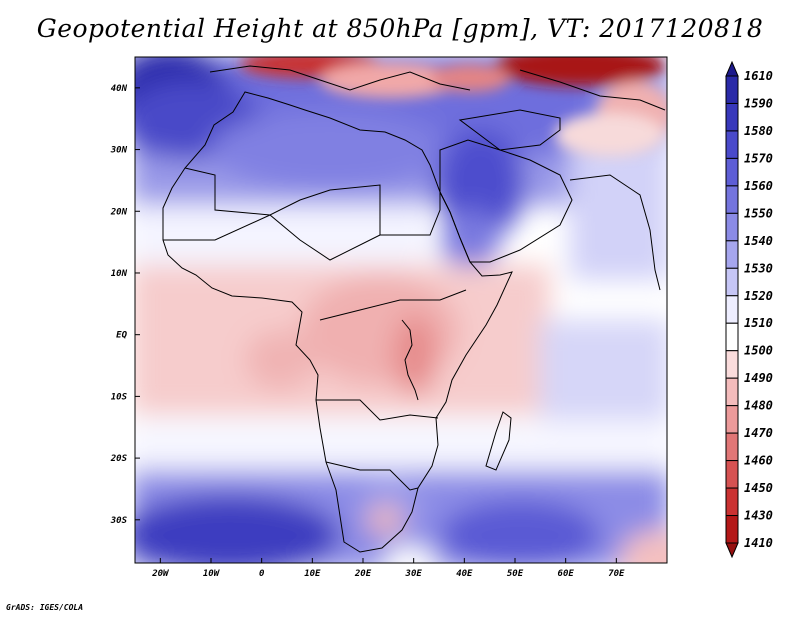 The width and height of the screenshot is (800, 618). What do you see at coordinates (515, 574) in the screenshot?
I see `lon-tick-label: 50E` at bounding box center [515, 574].